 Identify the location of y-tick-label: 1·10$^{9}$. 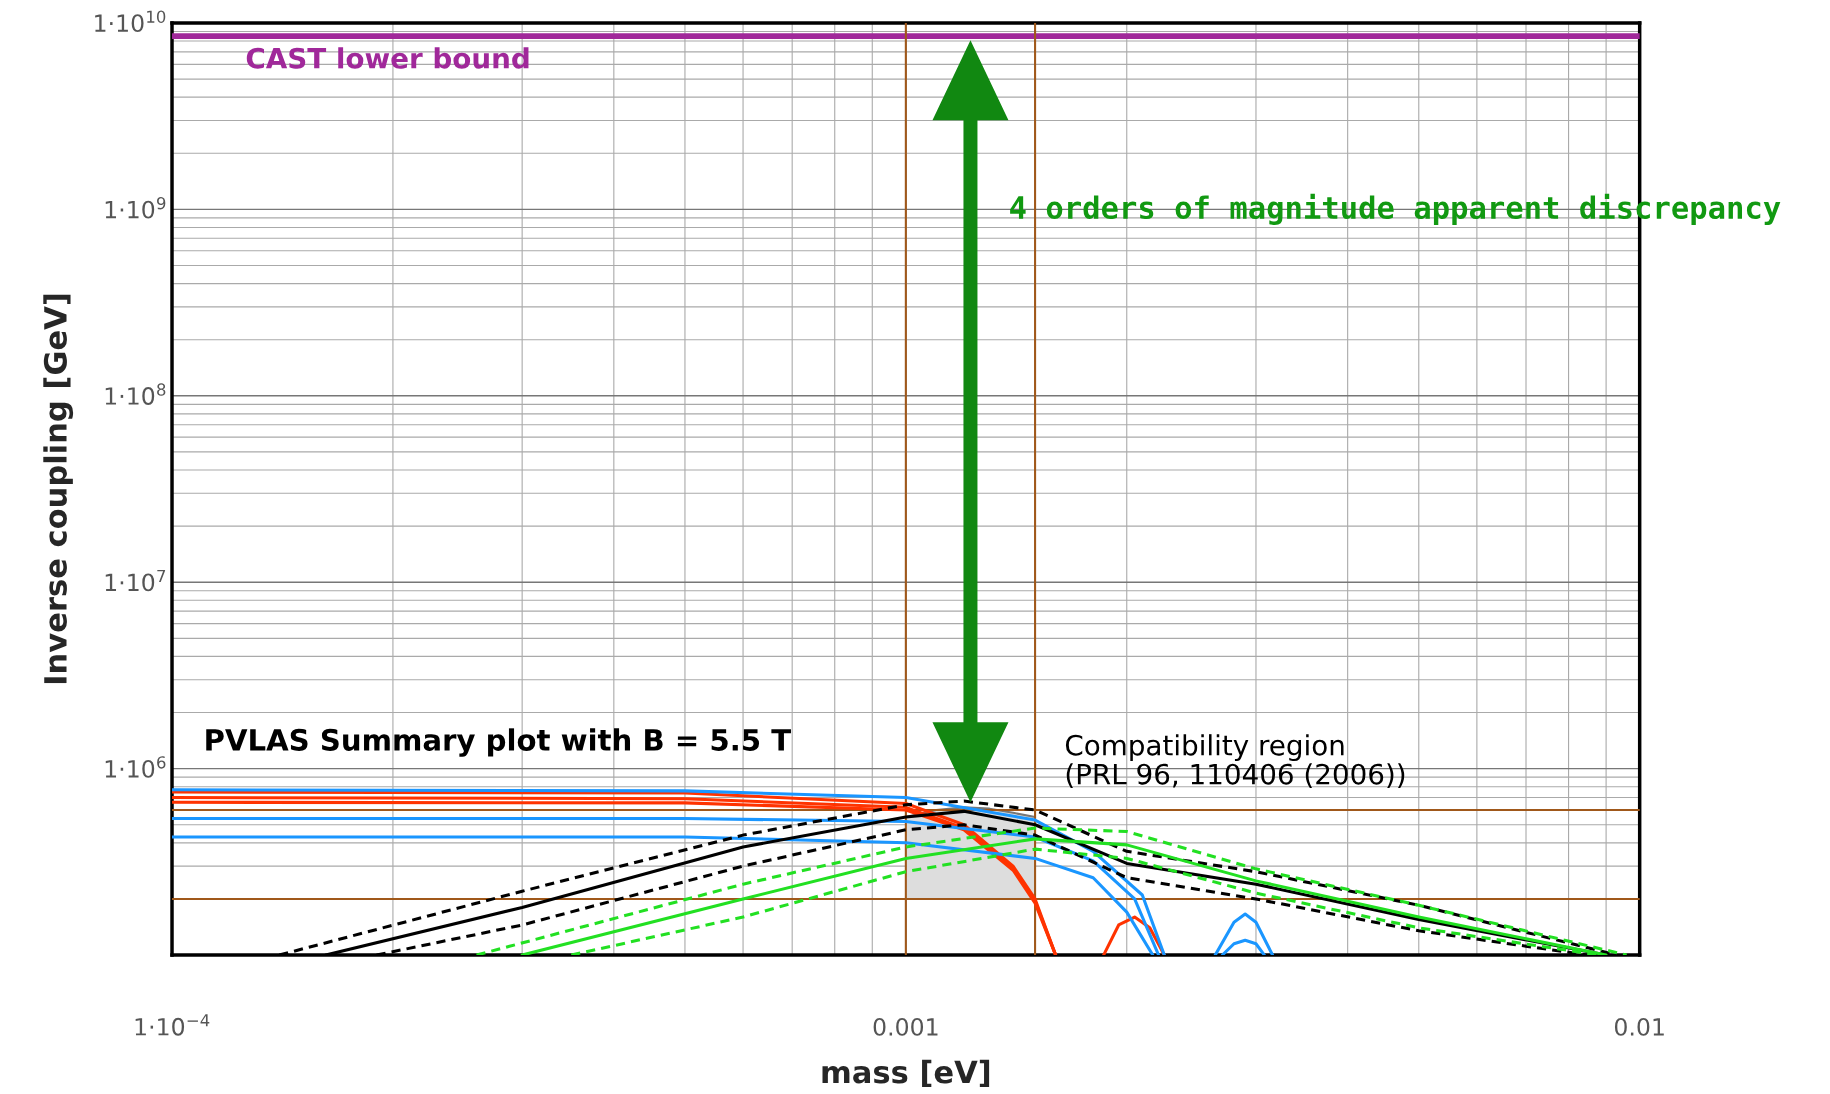
(135, 207).